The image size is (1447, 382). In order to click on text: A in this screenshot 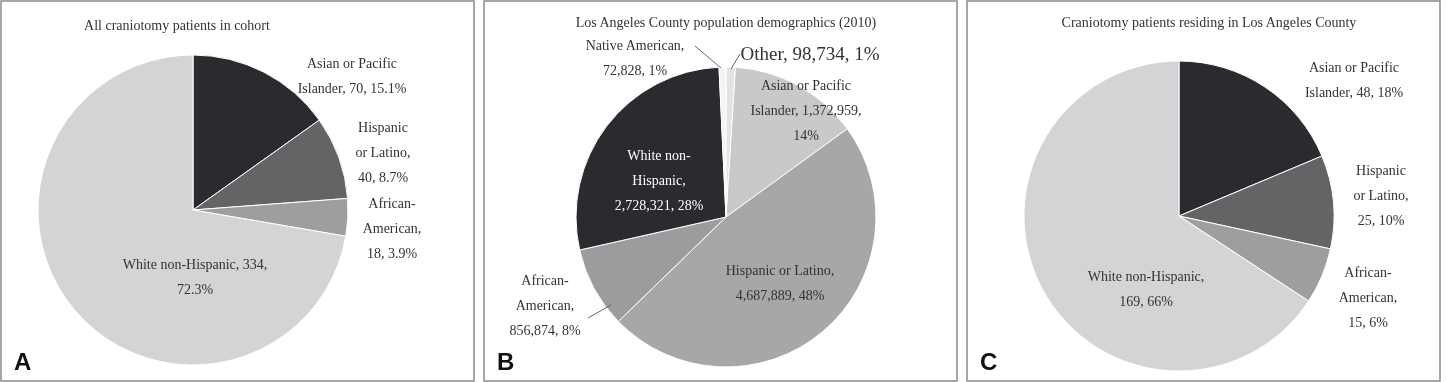, I will do `click(23, 361)`.